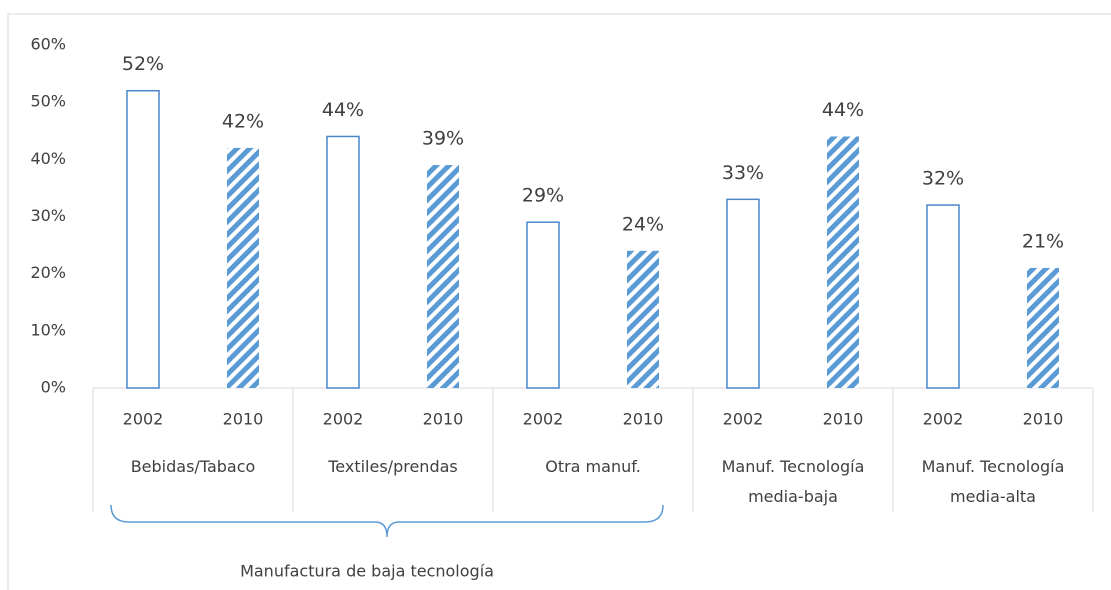 The width and height of the screenshot is (1111, 590). What do you see at coordinates (48, 158) in the screenshot?
I see `y-tick-label: 40%` at bounding box center [48, 158].